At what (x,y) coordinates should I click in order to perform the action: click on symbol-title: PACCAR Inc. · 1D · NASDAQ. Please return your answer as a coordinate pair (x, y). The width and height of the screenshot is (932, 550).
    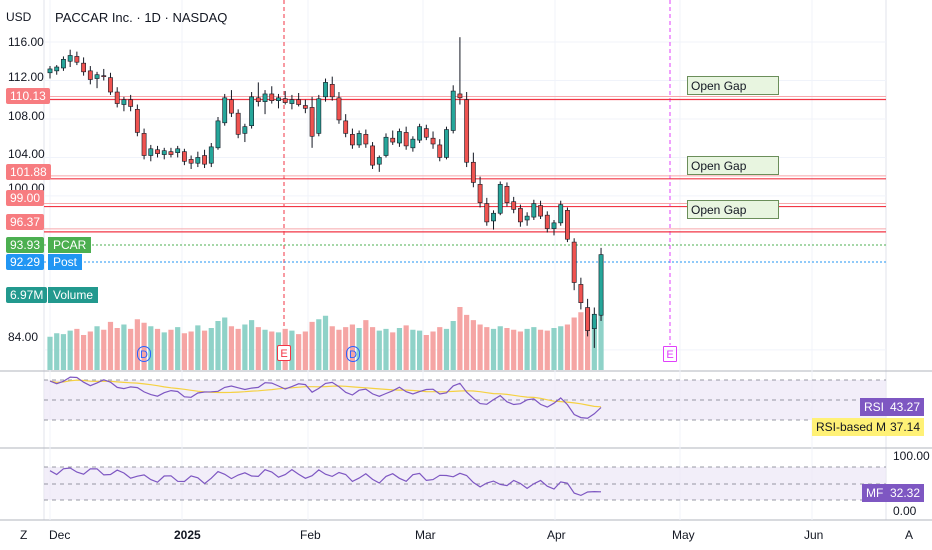
    Looking at the image, I should click on (141, 17).